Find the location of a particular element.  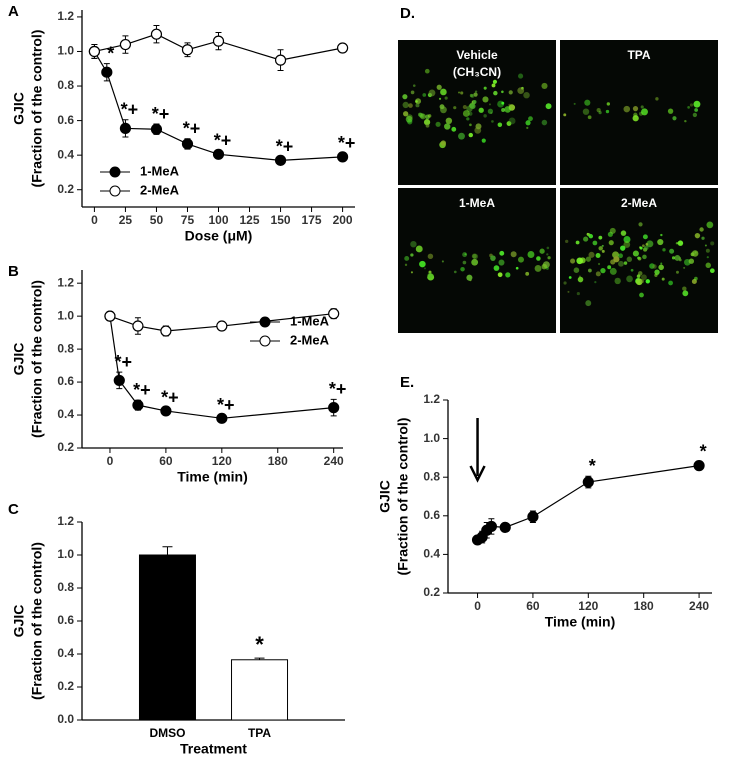

x-tick-label: 150 is located at coordinates (281, 220).